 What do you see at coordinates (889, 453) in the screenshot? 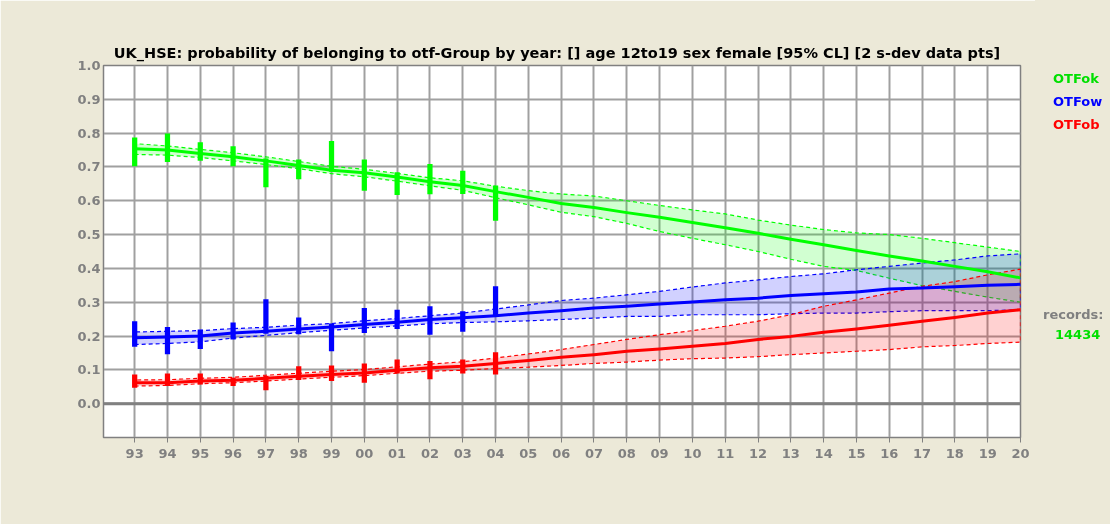
I see `x-tick-label: 16` at bounding box center [889, 453].